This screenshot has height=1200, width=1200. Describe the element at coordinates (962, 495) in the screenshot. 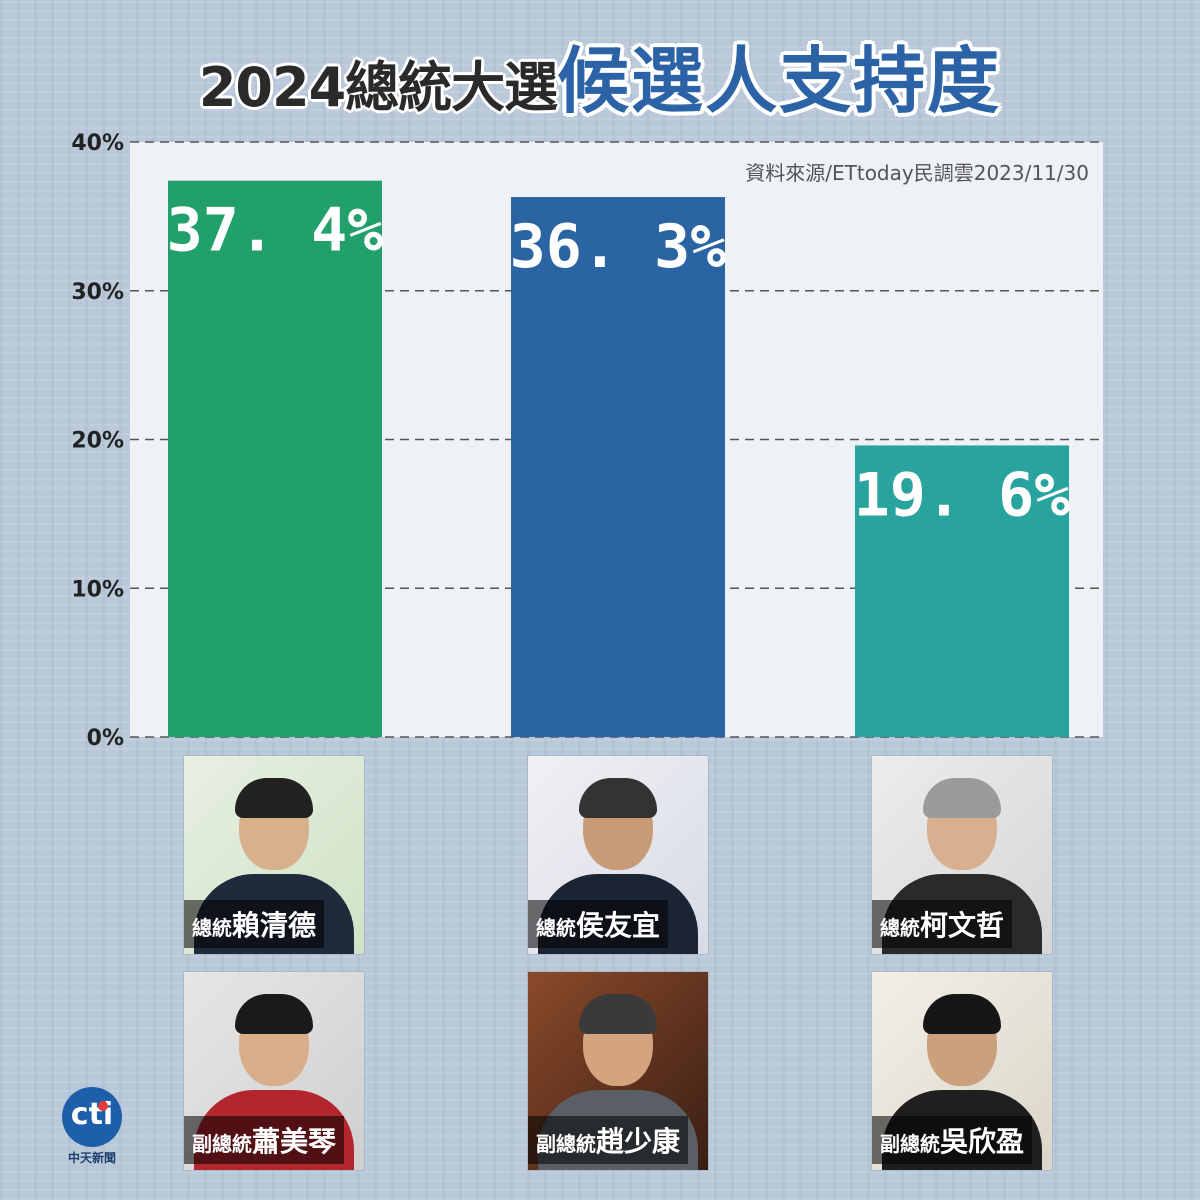

I see `bar-value-label: 19. 6%` at that location.